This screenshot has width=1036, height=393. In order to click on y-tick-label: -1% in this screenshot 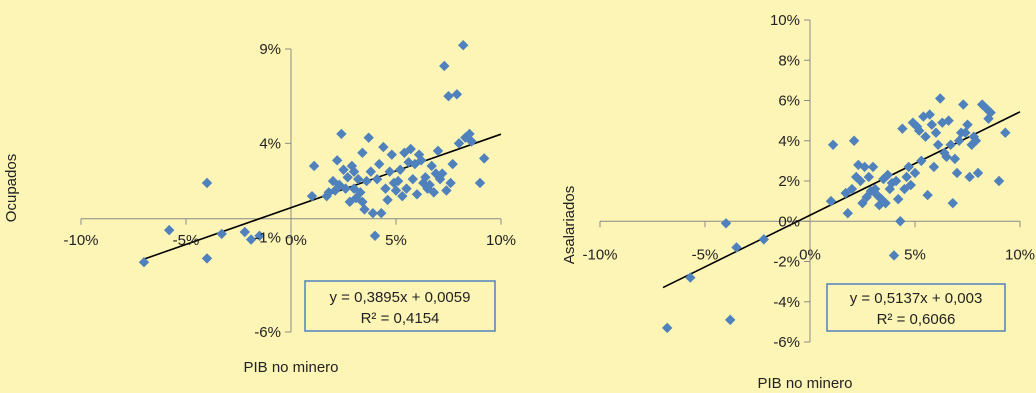, I will do `click(267, 238)`.